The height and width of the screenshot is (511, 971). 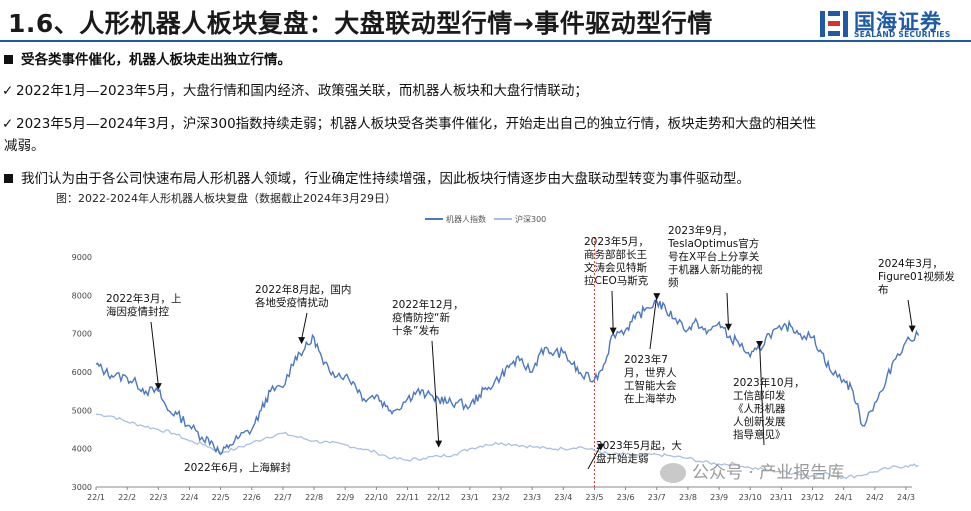 I want to click on annotation-line: 十条”发布, so click(x=415, y=330).